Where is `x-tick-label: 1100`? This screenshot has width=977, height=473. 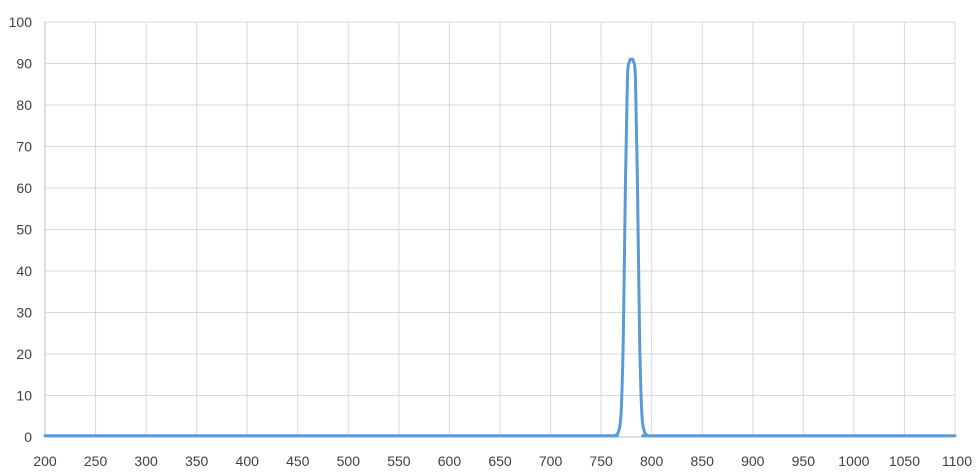
x-tick-label: 1100 is located at coordinates (957, 461).